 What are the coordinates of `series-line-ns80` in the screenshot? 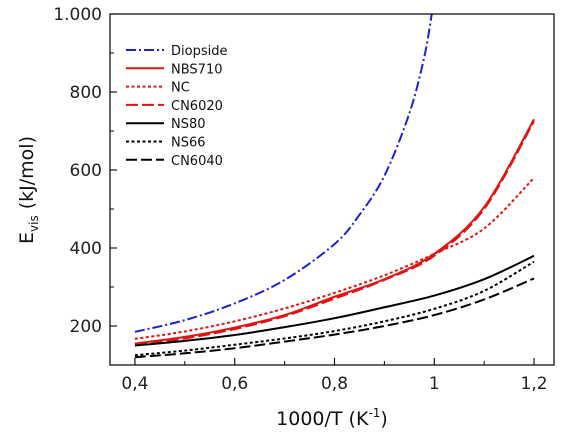 It's located at (334, 300).